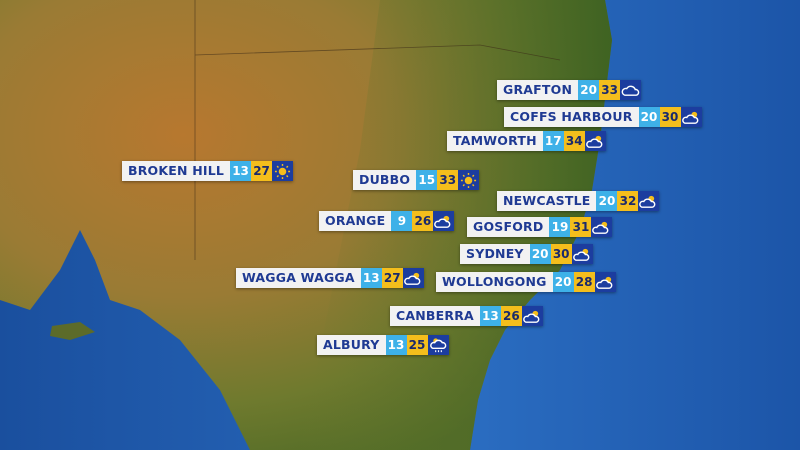 The image size is (800, 450). I want to click on max-temp: 28, so click(584, 282).